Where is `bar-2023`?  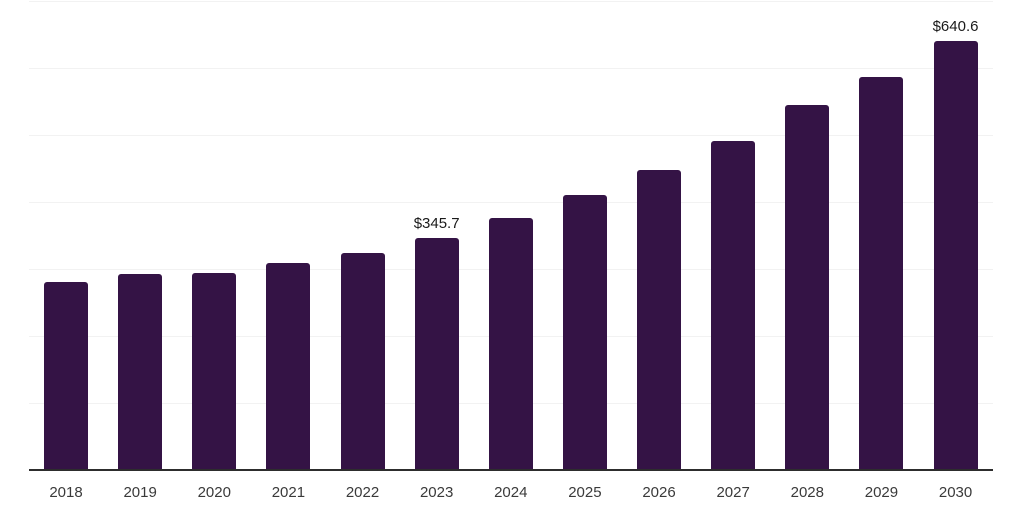 bar-2023 is located at coordinates (436, 354).